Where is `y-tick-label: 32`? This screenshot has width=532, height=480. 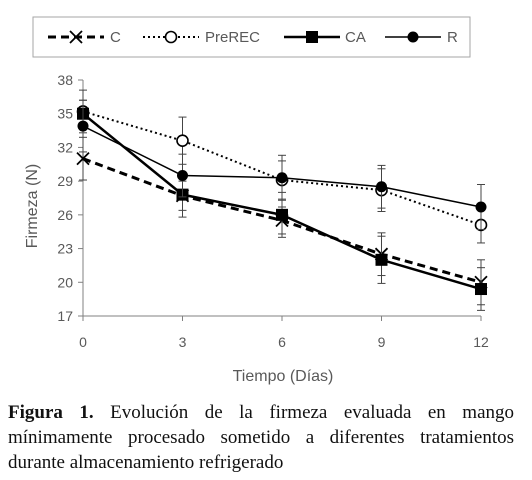
y-tick-label: 32 is located at coordinates (65, 147).